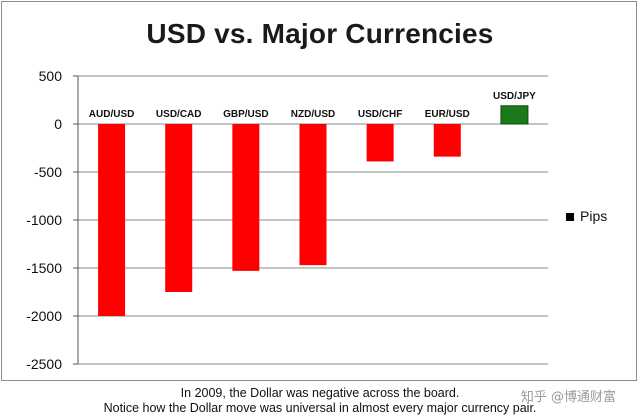 This screenshot has height=420, width=640. Describe the element at coordinates (447, 140) in the screenshot. I see `bar-eur-usd` at that location.